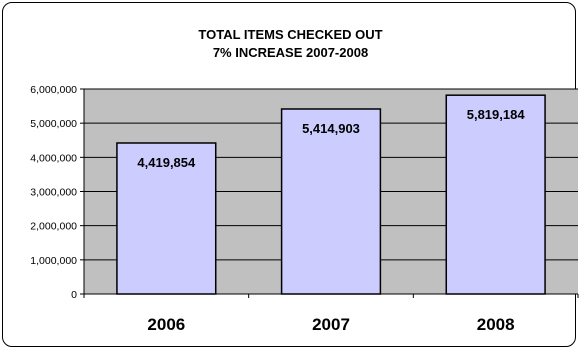  Describe the element at coordinates (166, 324) in the screenshot. I see `x-category-label-2006: 2006` at that location.